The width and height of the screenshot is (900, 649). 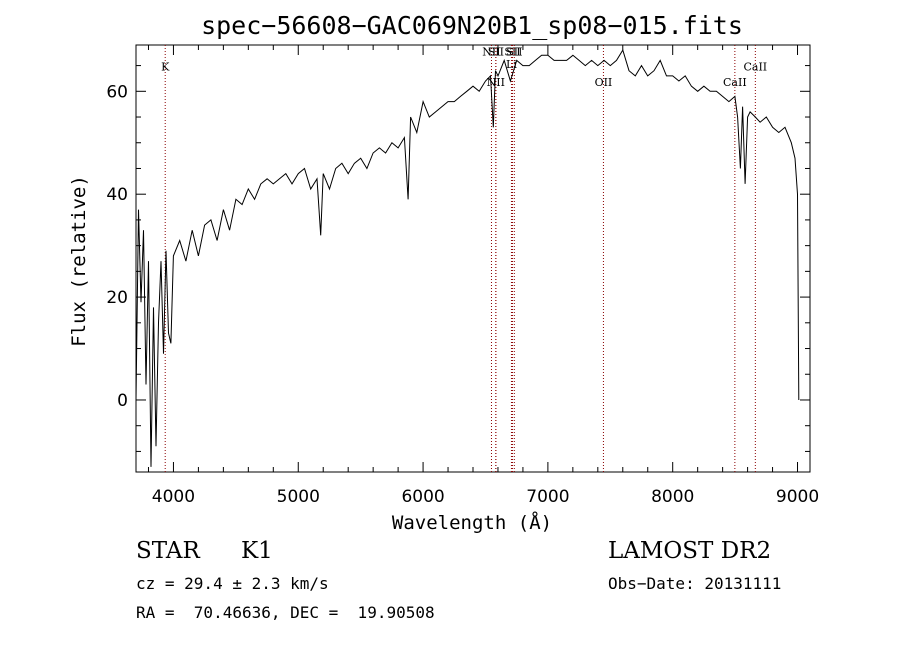 I want to click on y-tick-label: 20, so click(x=117, y=298).